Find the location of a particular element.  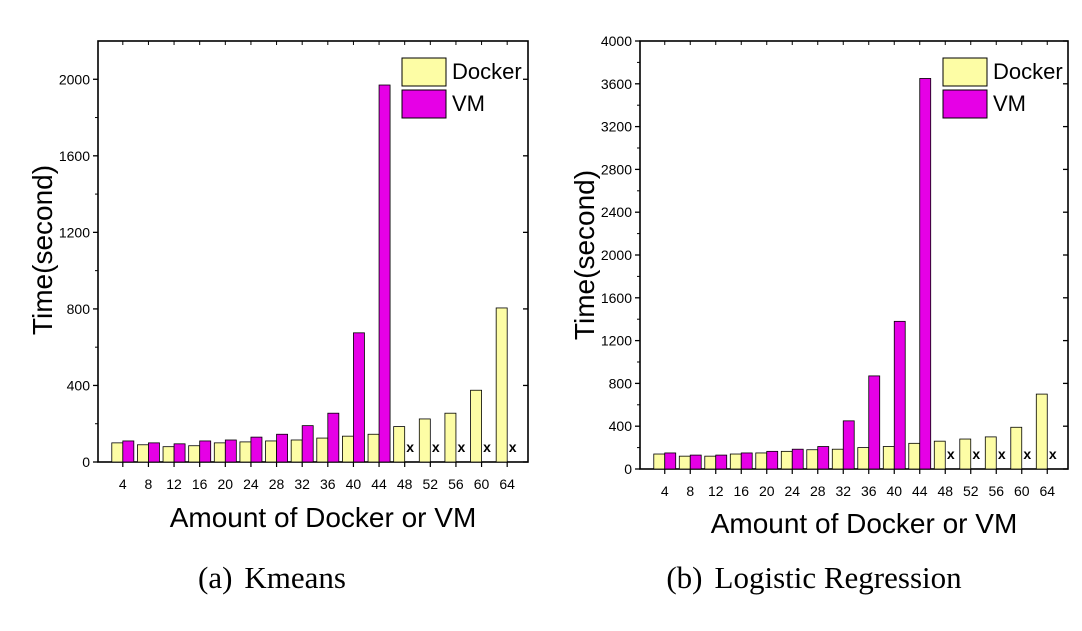

x-tick-label: 20 is located at coordinates (226, 484).